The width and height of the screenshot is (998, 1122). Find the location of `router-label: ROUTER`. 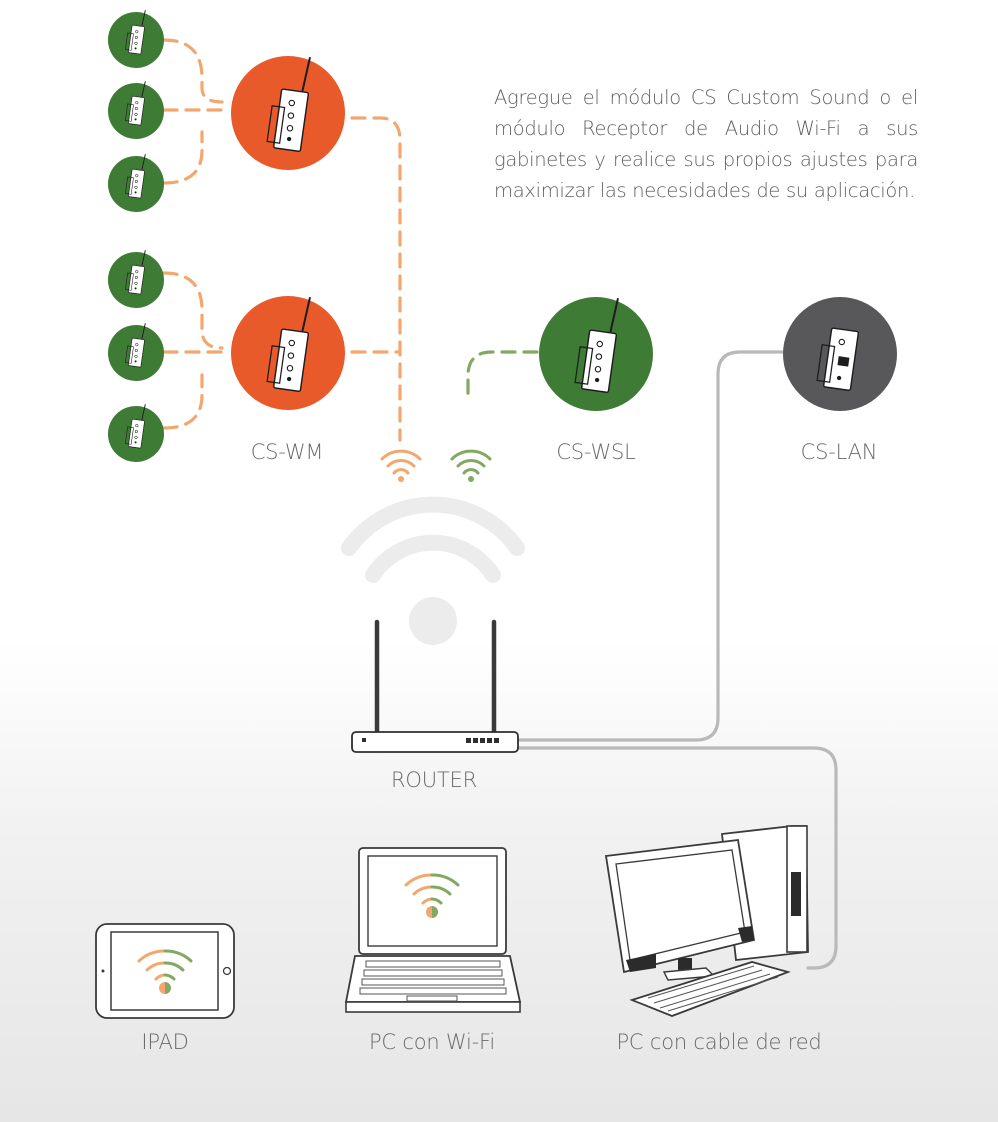

router-label: ROUTER is located at coordinates (434, 780).